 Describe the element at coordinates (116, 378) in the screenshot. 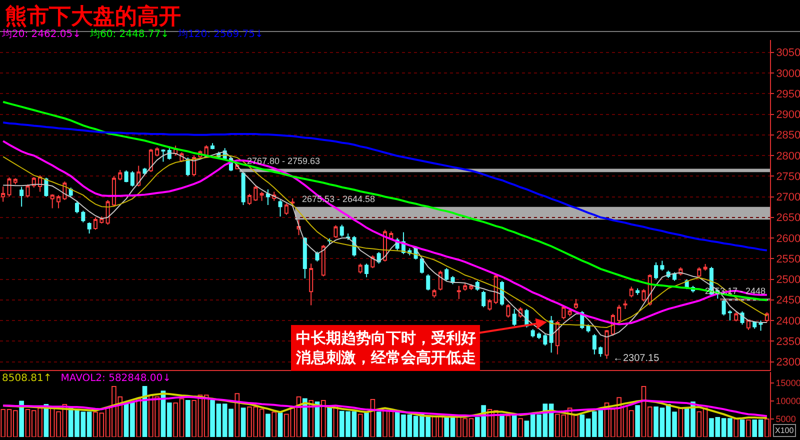

I see `series-label: MAVOL2: 582848.00↓` at that location.